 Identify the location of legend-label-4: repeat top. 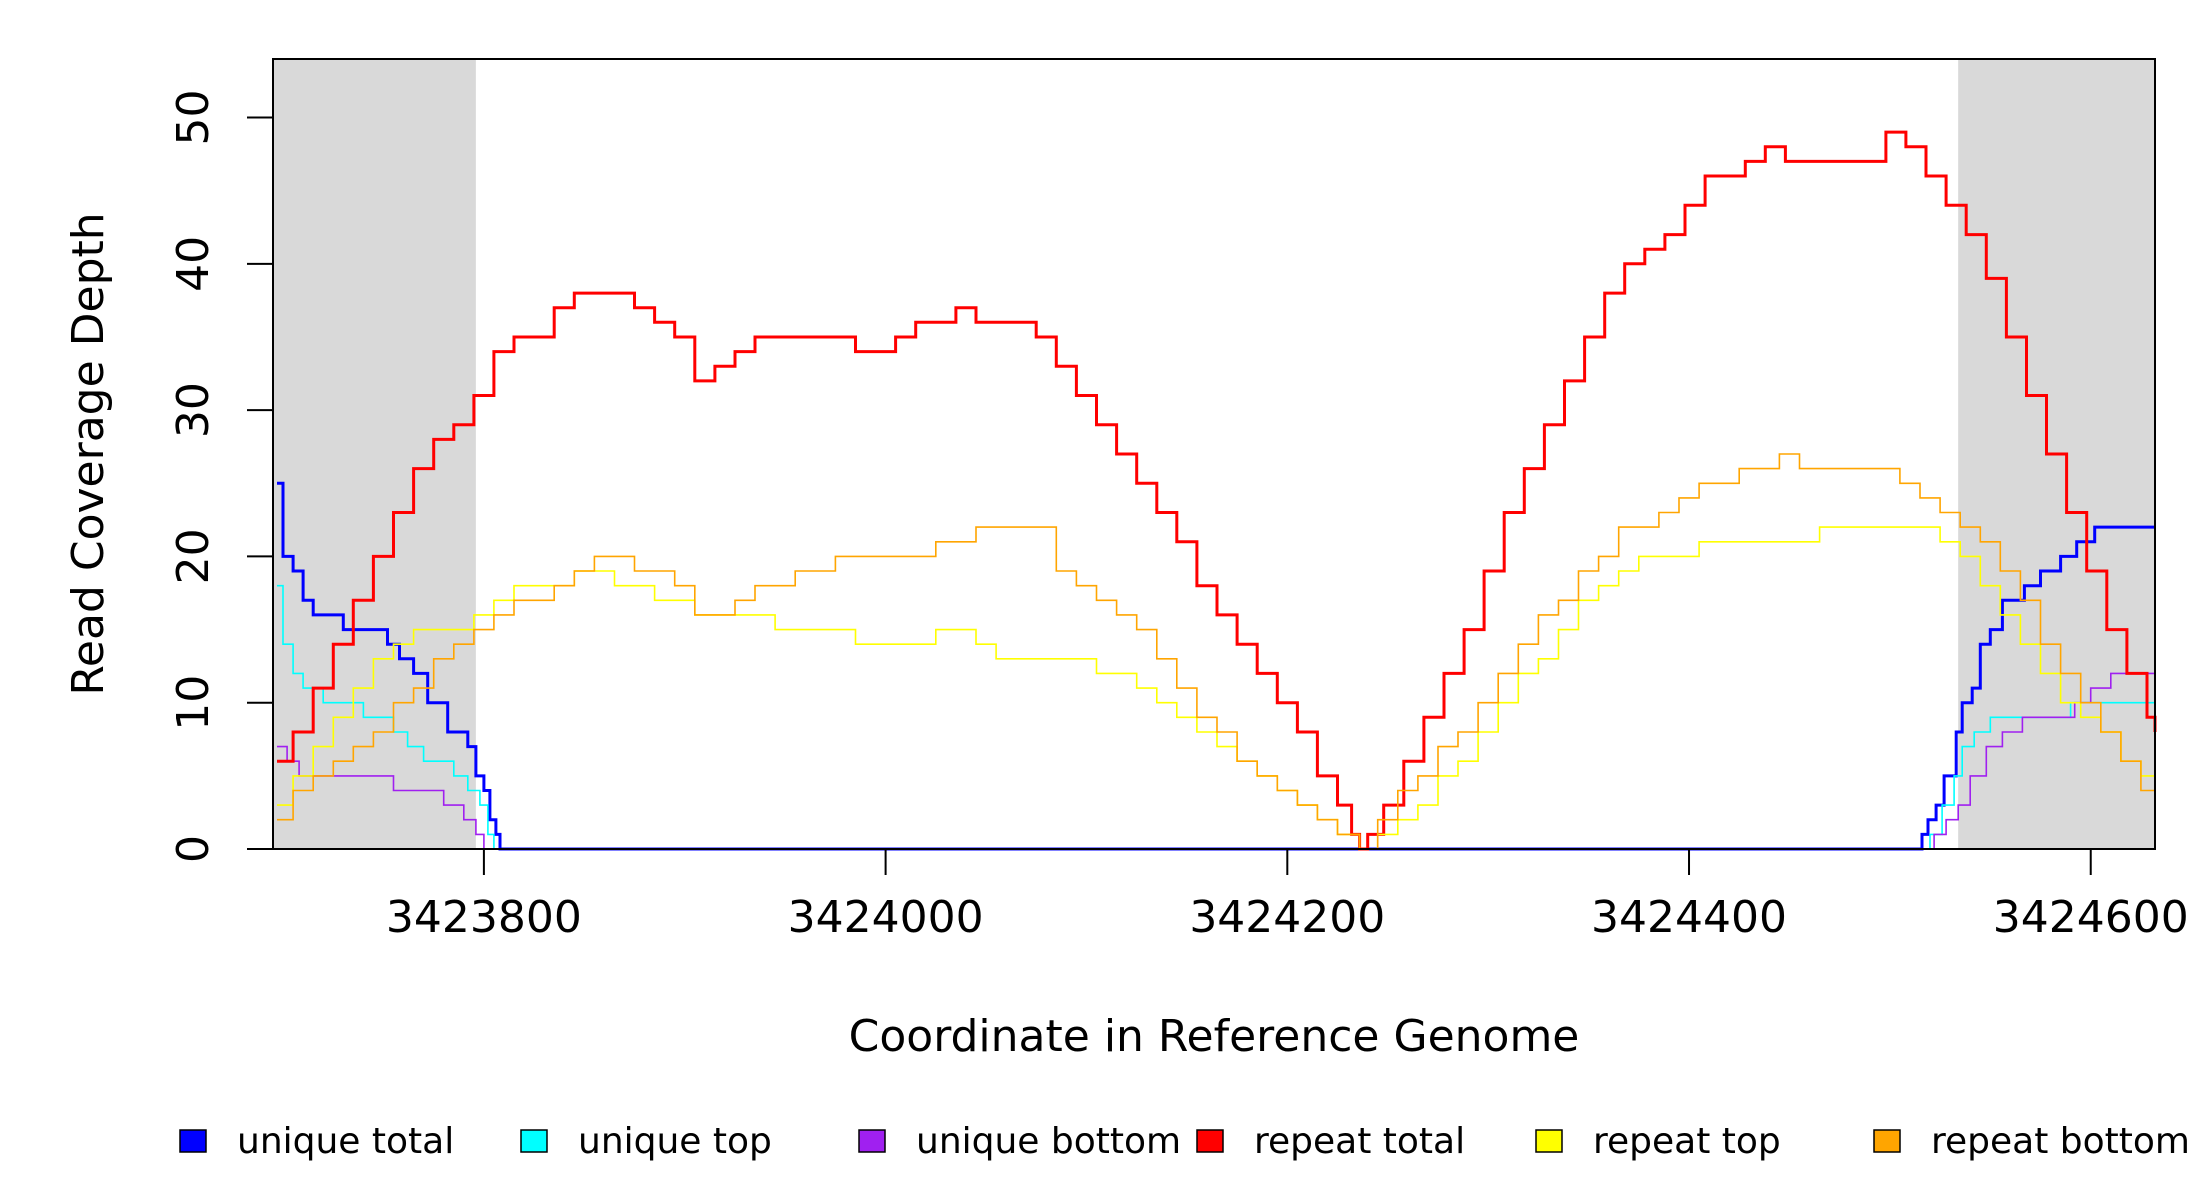
(1687, 1141).